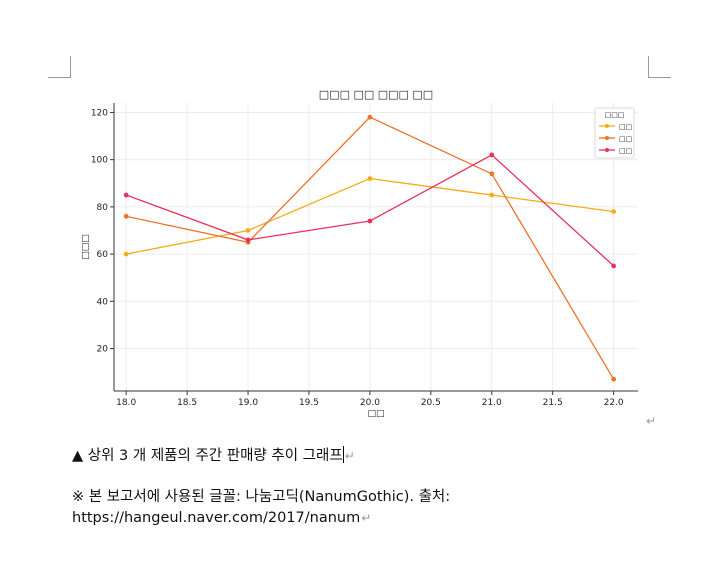 Image resolution: width=708 pixels, height=568 pixels. What do you see at coordinates (187, 403) in the screenshot?
I see `x-tick-label: 18.5` at bounding box center [187, 403].